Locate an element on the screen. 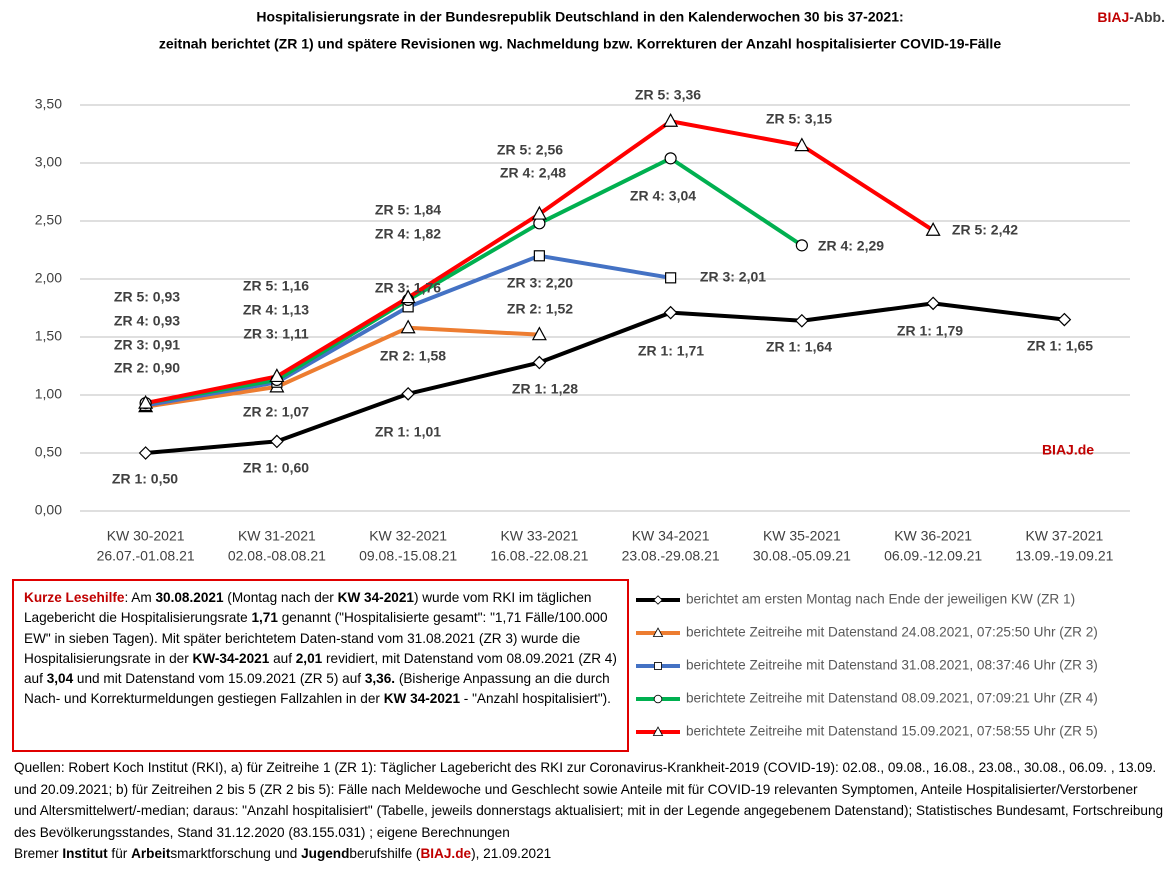 Image resolution: width=1171 pixels, height=877 pixels. text-run: auf is located at coordinates (282, 658).